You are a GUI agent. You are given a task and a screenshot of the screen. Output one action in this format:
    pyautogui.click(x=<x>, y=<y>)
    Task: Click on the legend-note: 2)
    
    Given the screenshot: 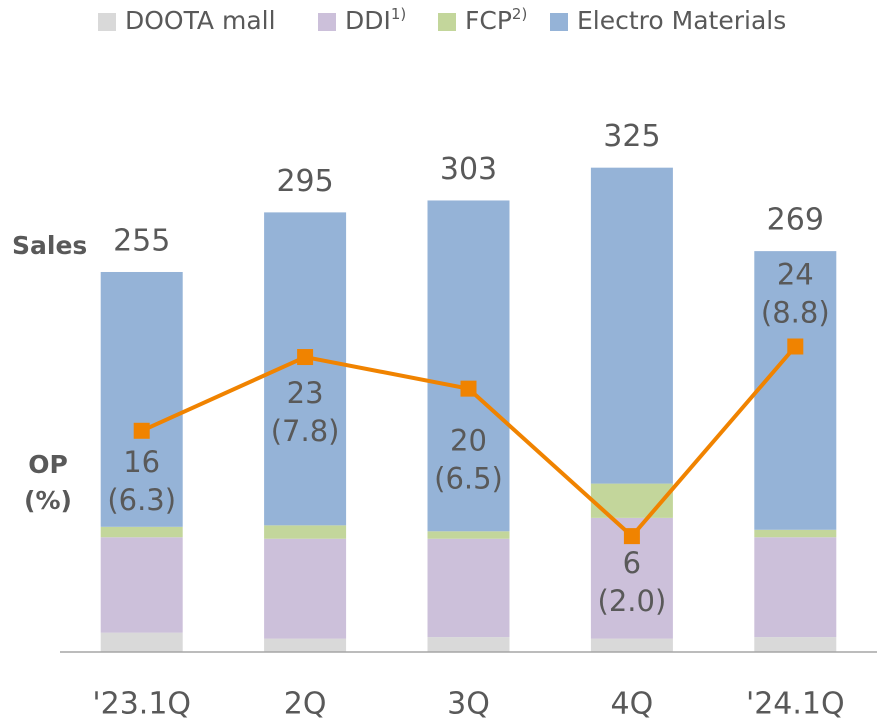 What is the action you would take?
    pyautogui.click(x=519, y=14)
    